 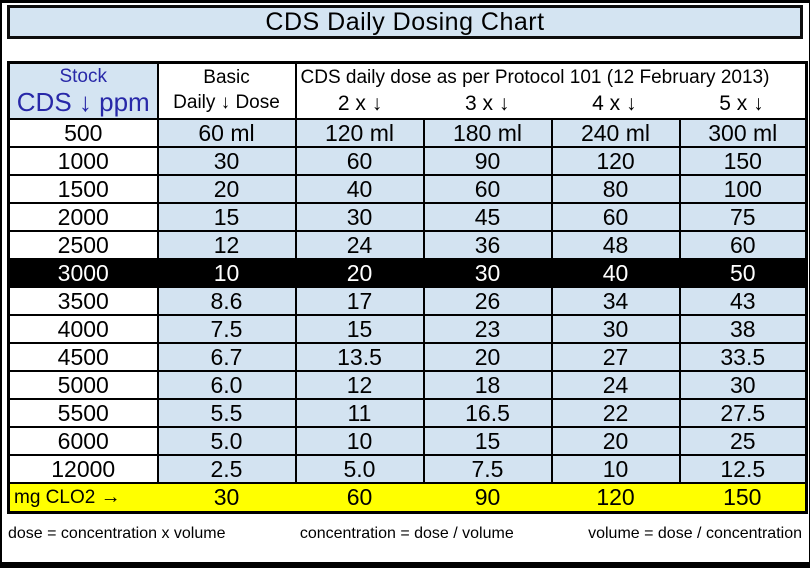 What do you see at coordinates (359, 189) in the screenshot?
I see `dose-cell: 40` at bounding box center [359, 189].